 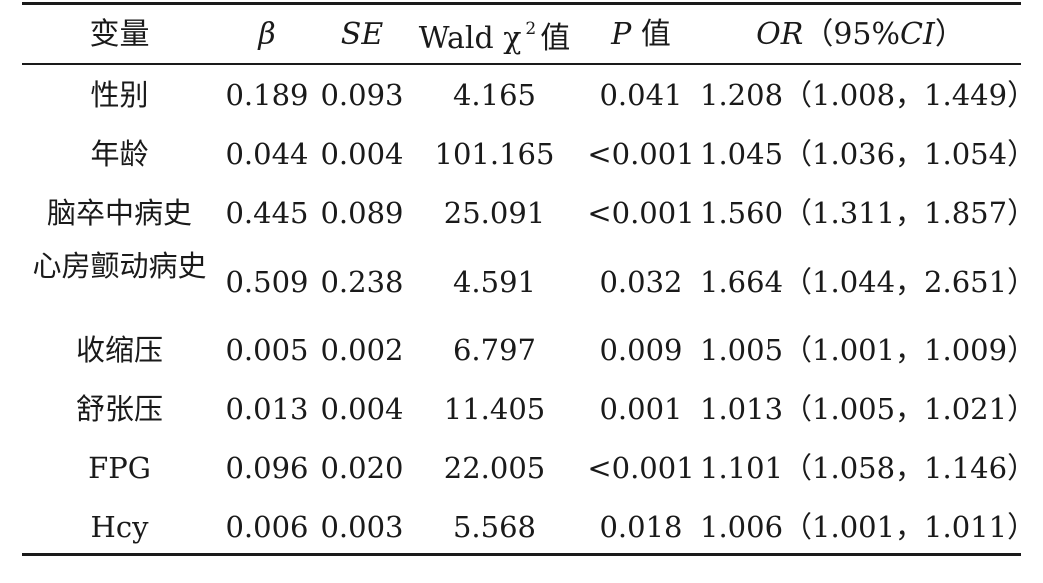 What do you see at coordinates (641, 409) in the screenshot?
I see `cell-p: 0.001` at bounding box center [641, 409].